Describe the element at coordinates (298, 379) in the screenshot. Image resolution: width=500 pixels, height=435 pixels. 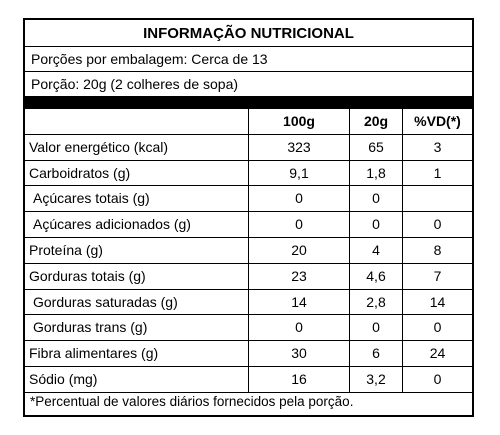
I see `value-100g: 16` at that location.